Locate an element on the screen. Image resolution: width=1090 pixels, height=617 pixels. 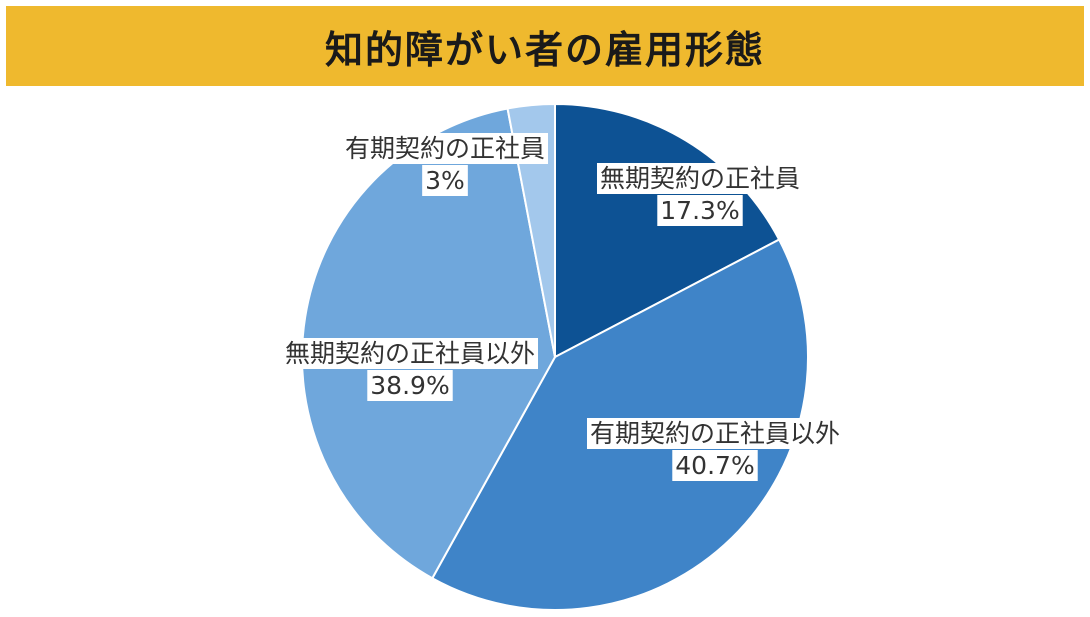
slice-label: 有期契約の正社員以外 is located at coordinates (715, 433).